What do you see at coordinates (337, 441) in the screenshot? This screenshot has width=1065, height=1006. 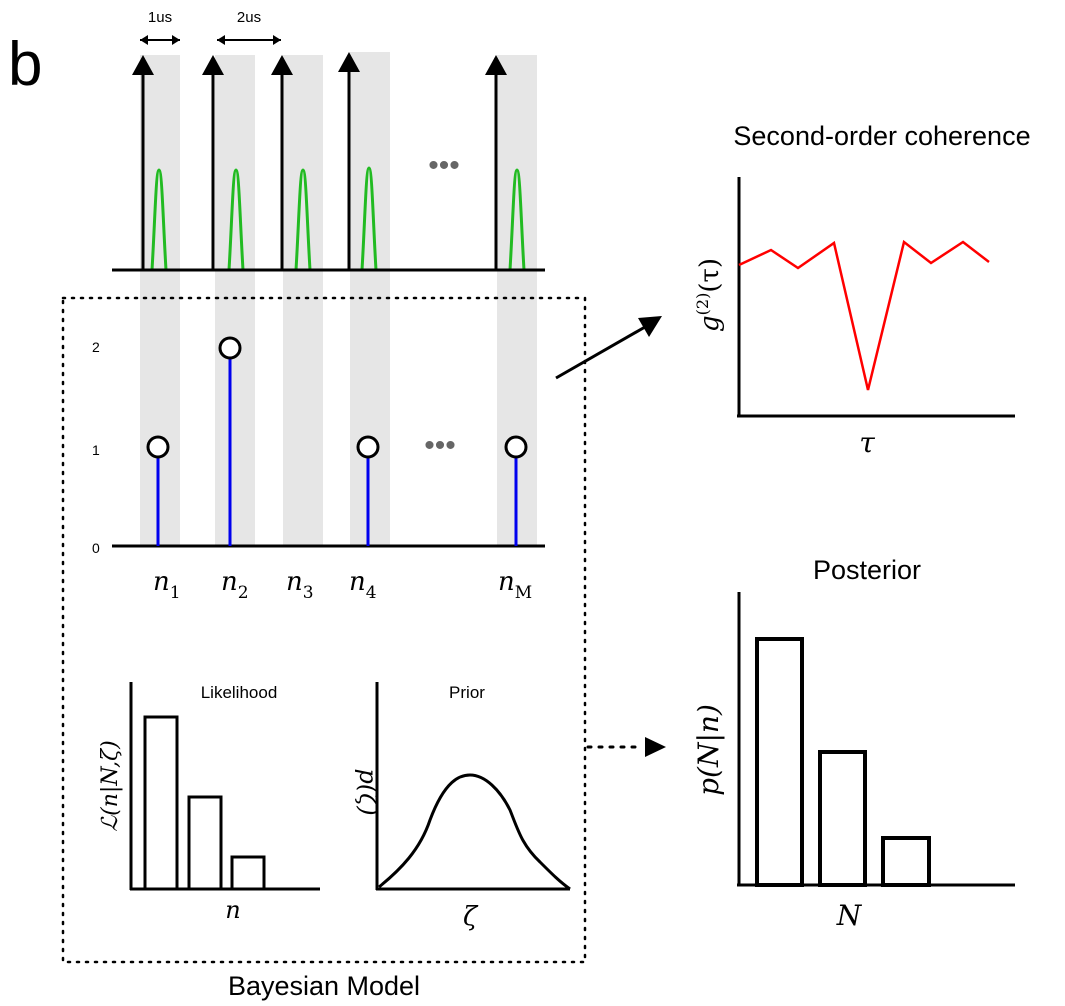 I see `count-stems` at bounding box center [337, 441].